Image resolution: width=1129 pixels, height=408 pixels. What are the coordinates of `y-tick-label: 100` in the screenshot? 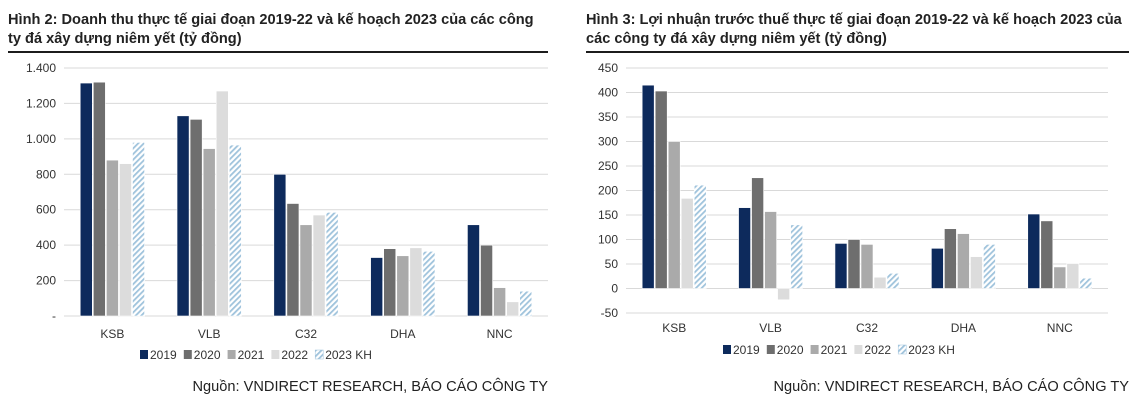 It's located at (608, 240).